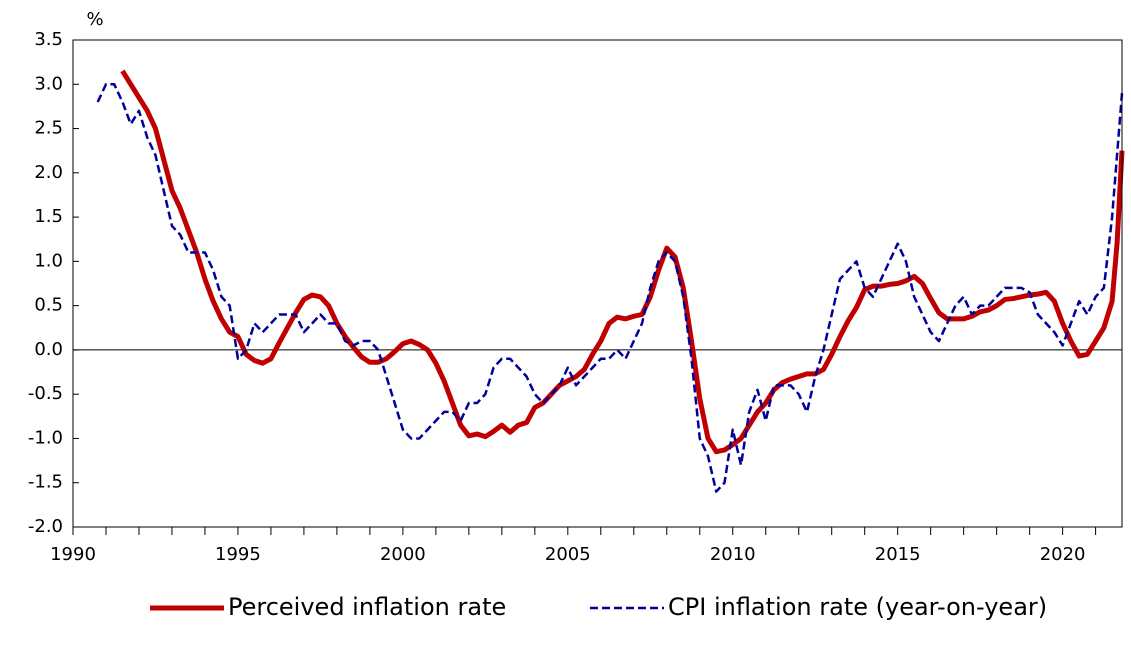 This screenshot has width=1131, height=649. Describe the element at coordinates (73, 554) in the screenshot. I see `x-tick-label: 1990` at that location.